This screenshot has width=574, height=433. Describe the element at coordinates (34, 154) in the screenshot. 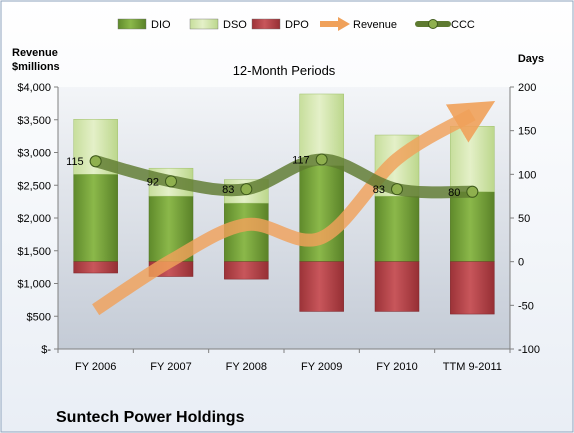

I see `left-tick-label: $3,000` at that location.